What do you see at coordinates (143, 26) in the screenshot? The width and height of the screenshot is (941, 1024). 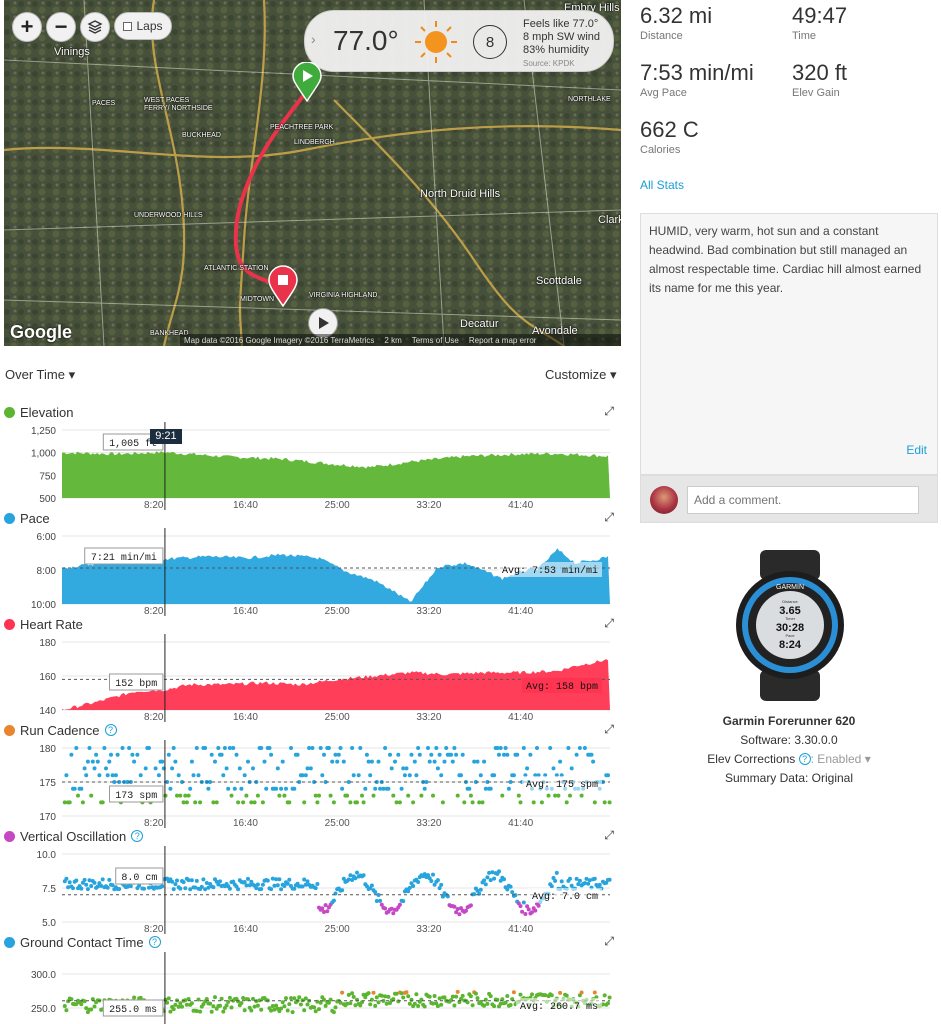 I see `laps-toggle: Laps` at bounding box center [143, 26].